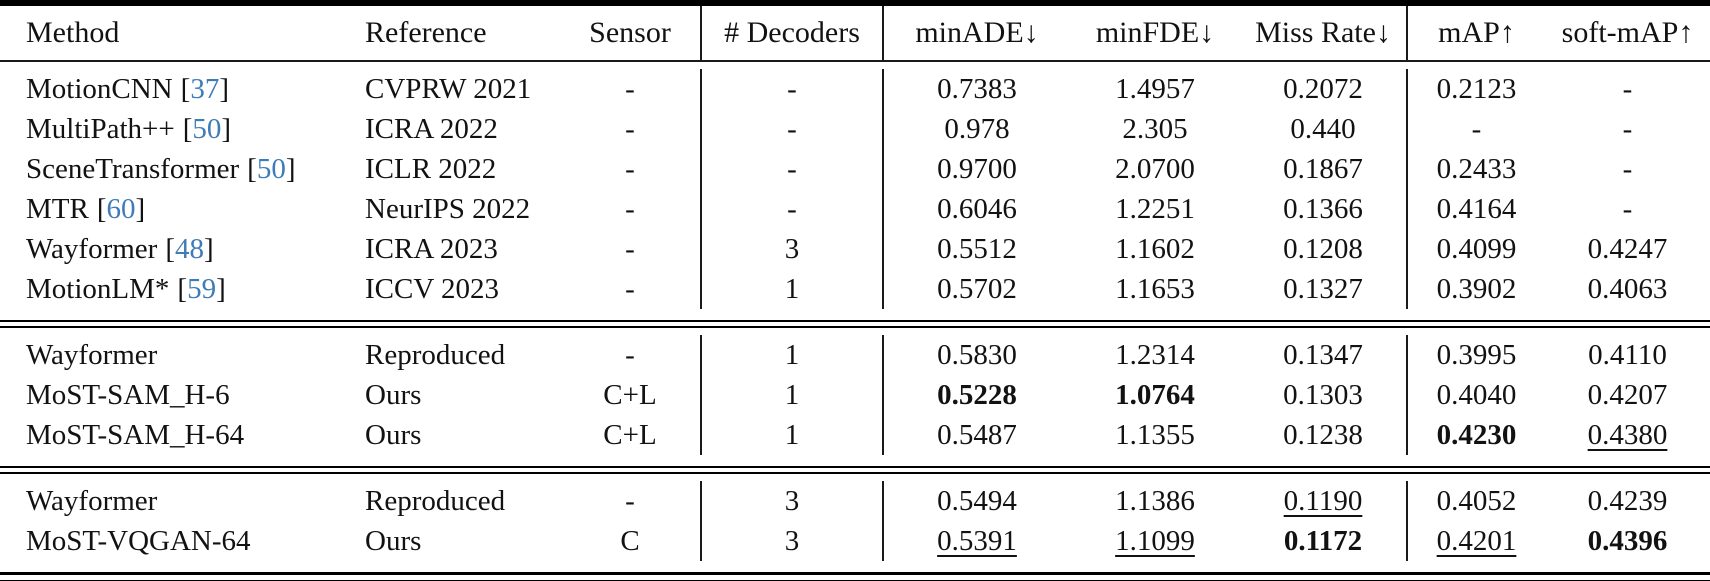  I want to click on cell-method: MoST-VQGAN-64, so click(172, 541).